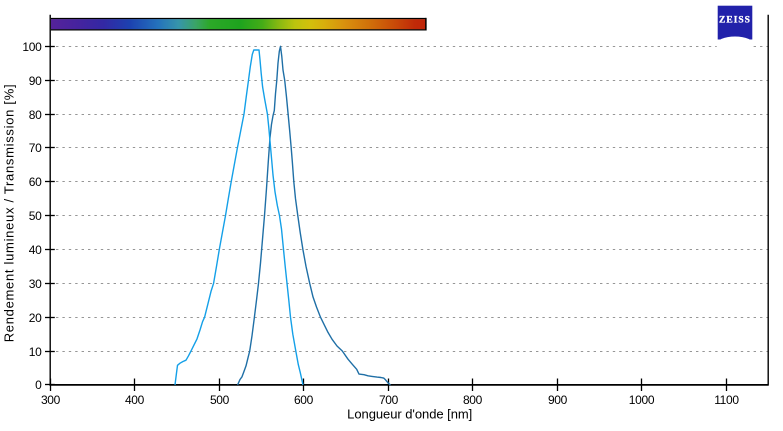 The image size is (783, 431). What do you see at coordinates (409, 414) in the screenshot?
I see `svg-text: Longueur d'onde [nm]` at bounding box center [409, 414].